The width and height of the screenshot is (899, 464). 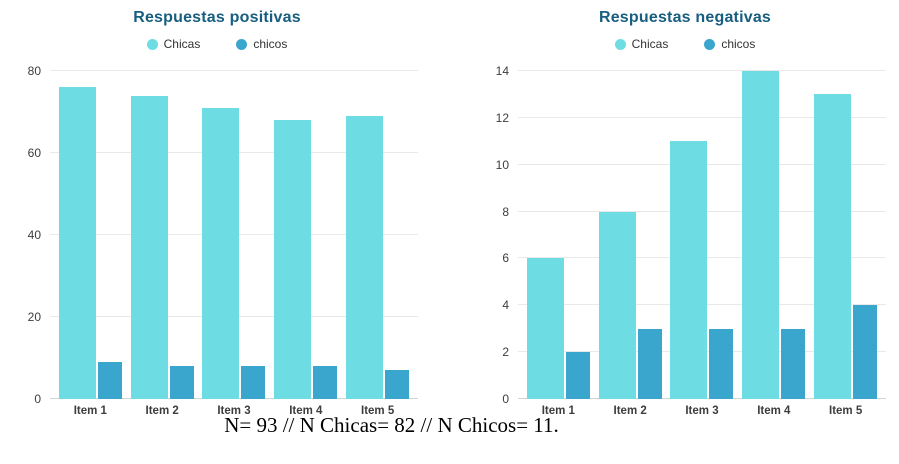 What do you see at coordinates (502, 117) in the screenshot?
I see `y-axis-tick-label: 12` at bounding box center [502, 117].